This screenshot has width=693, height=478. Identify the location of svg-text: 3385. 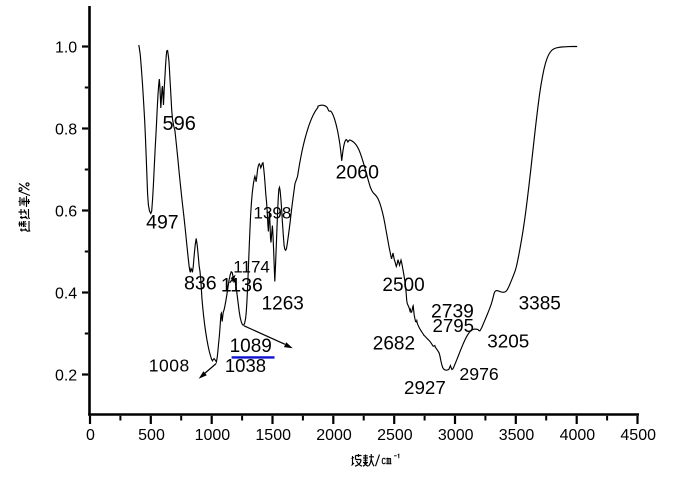
(540, 304).